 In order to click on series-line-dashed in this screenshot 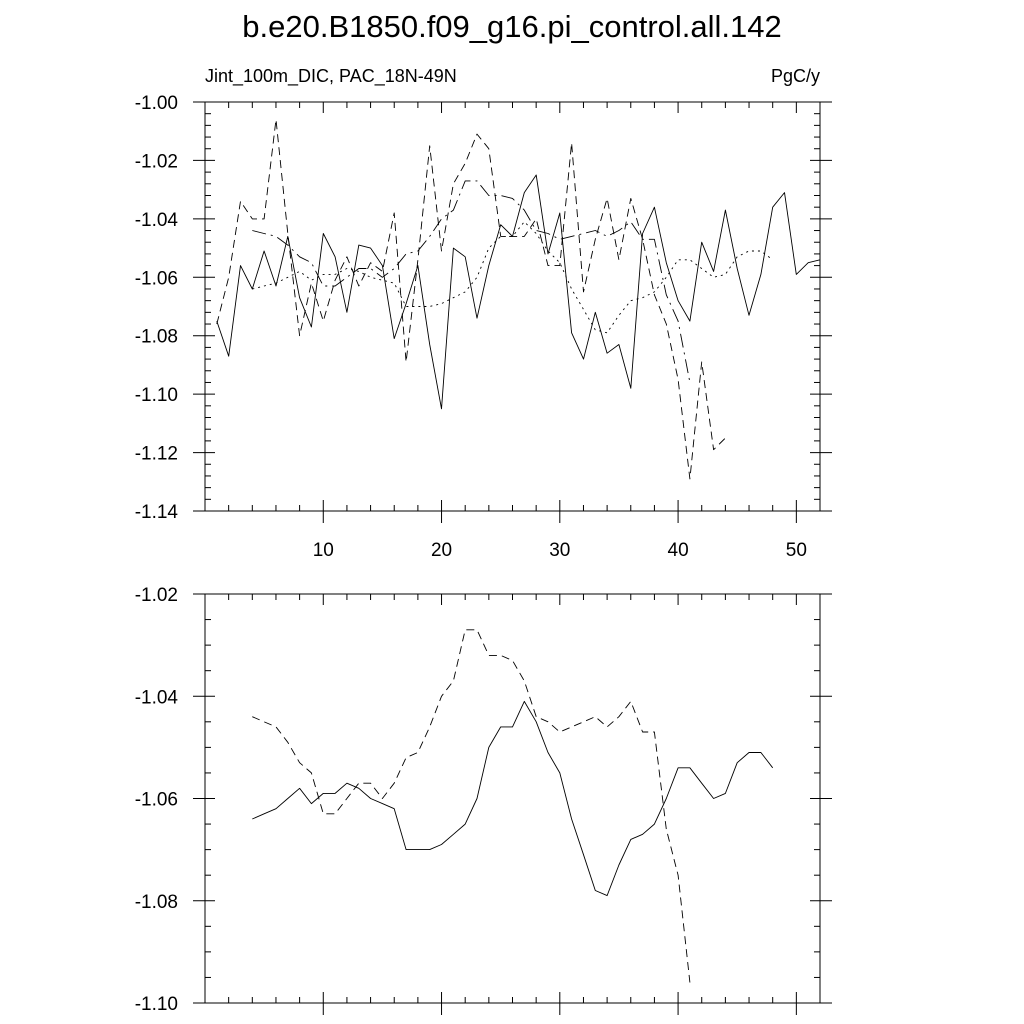, I will do `click(471, 806)`.